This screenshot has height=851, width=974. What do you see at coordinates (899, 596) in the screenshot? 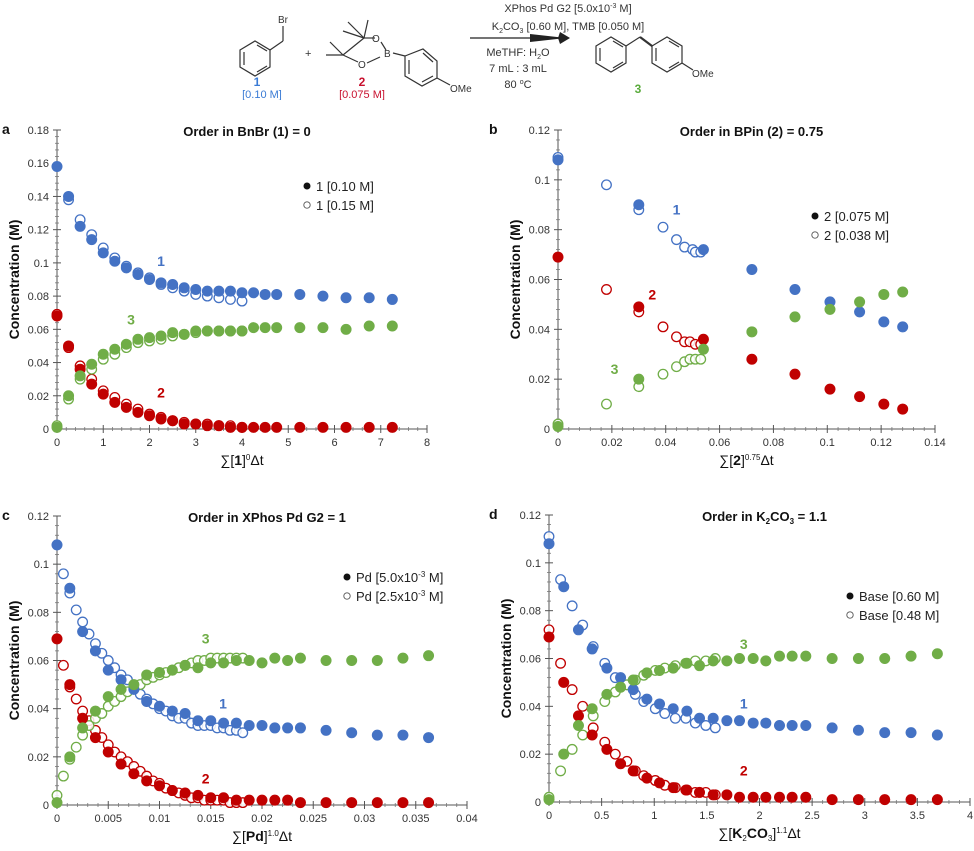
I see `legend-label: Base [0.60 M]` at bounding box center [899, 596].